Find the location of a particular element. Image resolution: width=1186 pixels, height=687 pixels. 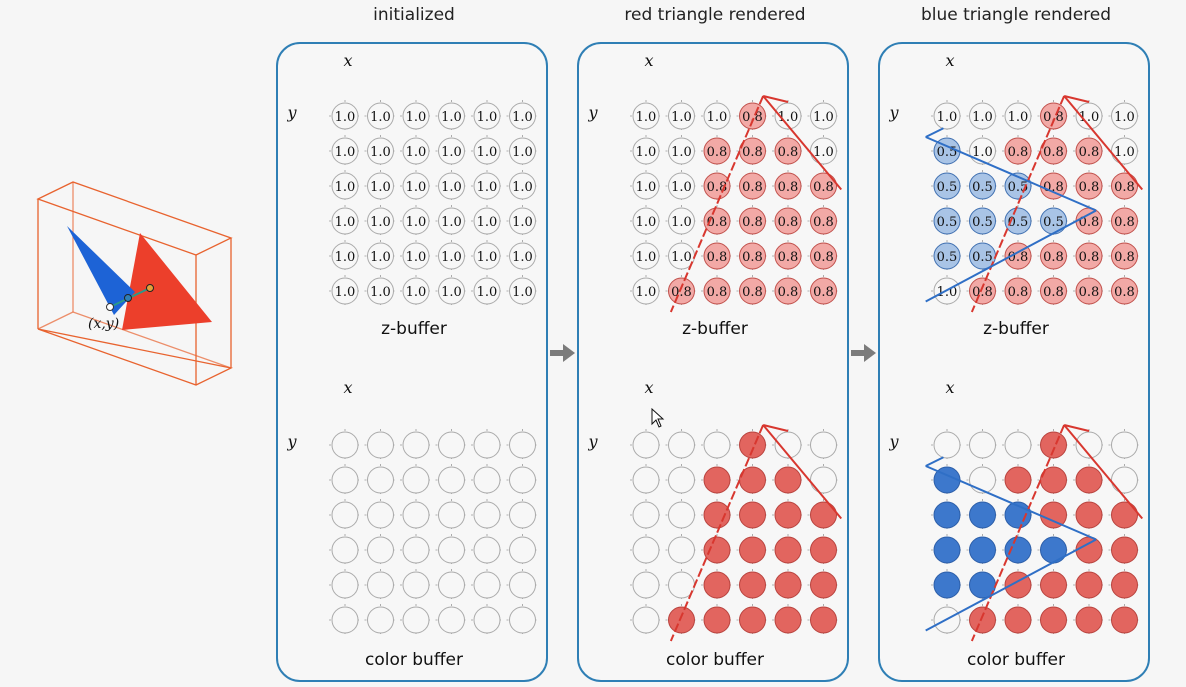

axis-x-label: x is located at coordinates (347, 387).